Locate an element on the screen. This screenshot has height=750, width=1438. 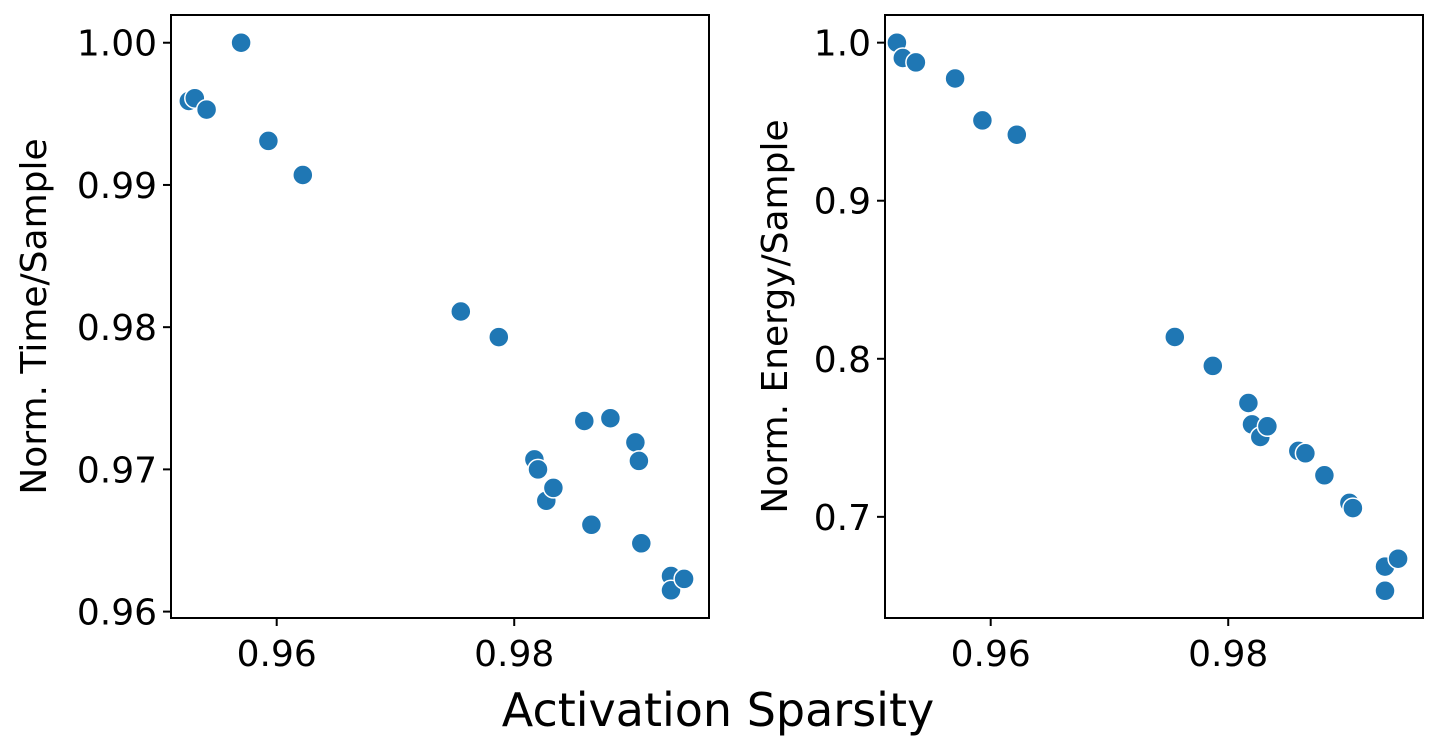
y-tick-label: 0.98 is located at coordinates (117, 328).